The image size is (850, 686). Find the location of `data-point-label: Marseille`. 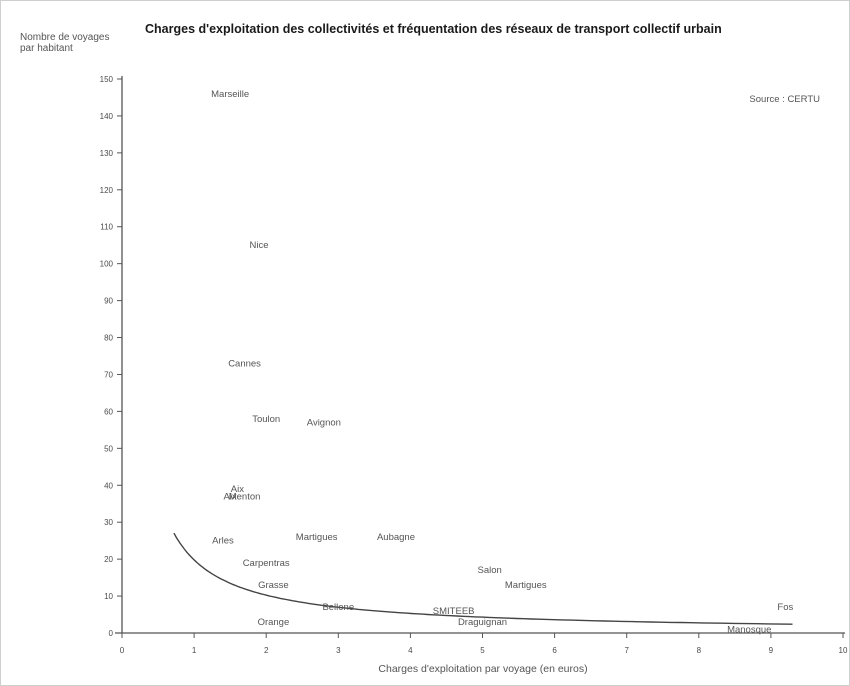

data-point-label: Marseille is located at coordinates (230, 94).